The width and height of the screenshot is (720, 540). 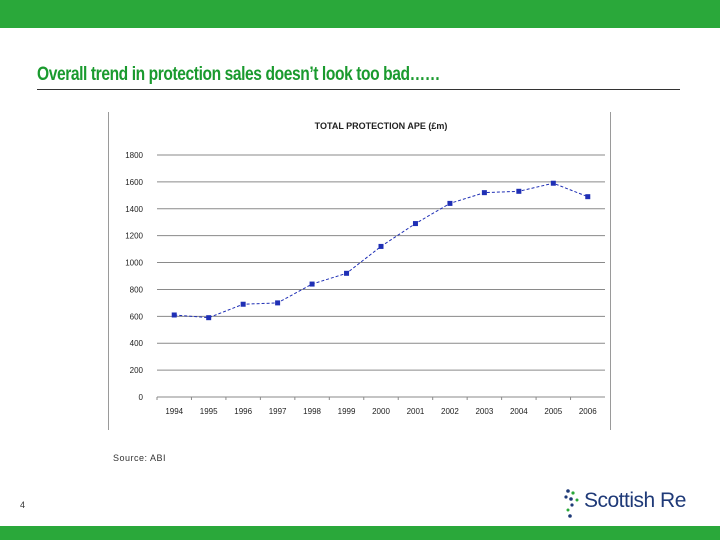 What do you see at coordinates (381, 250) in the screenshot?
I see `series-line` at bounding box center [381, 250].